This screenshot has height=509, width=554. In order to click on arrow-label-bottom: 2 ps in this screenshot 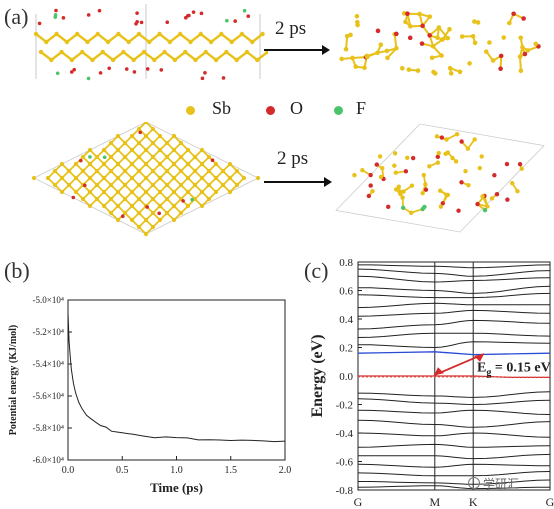, I will do `click(293, 158)`.